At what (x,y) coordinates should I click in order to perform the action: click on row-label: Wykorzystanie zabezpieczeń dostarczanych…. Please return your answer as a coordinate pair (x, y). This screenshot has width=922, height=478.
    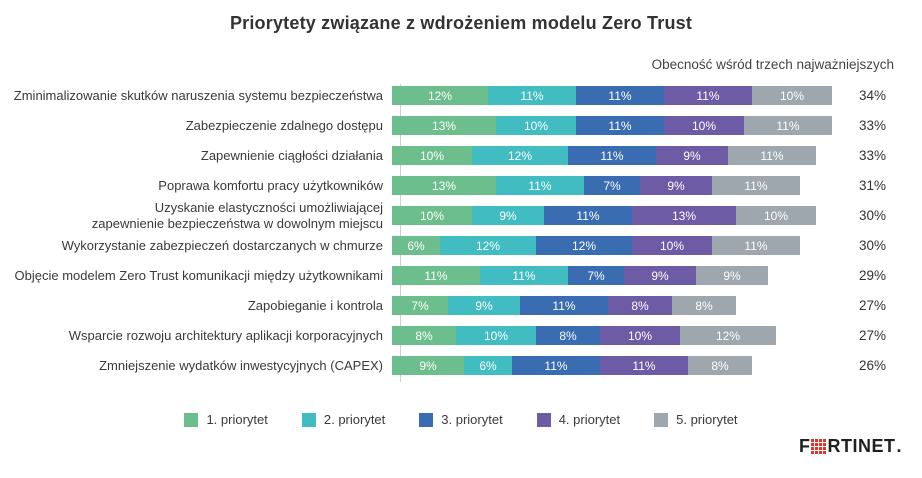
    Looking at the image, I should click on (222, 245).